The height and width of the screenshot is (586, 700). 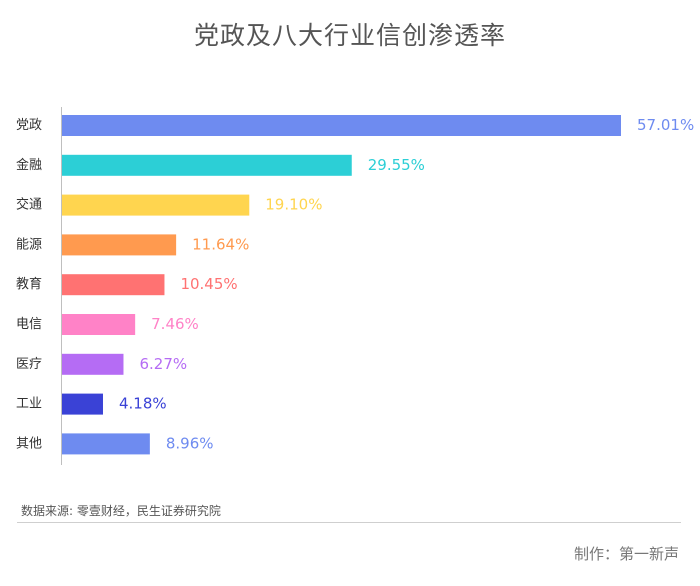 I want to click on category-label: 党政, so click(x=29, y=125).